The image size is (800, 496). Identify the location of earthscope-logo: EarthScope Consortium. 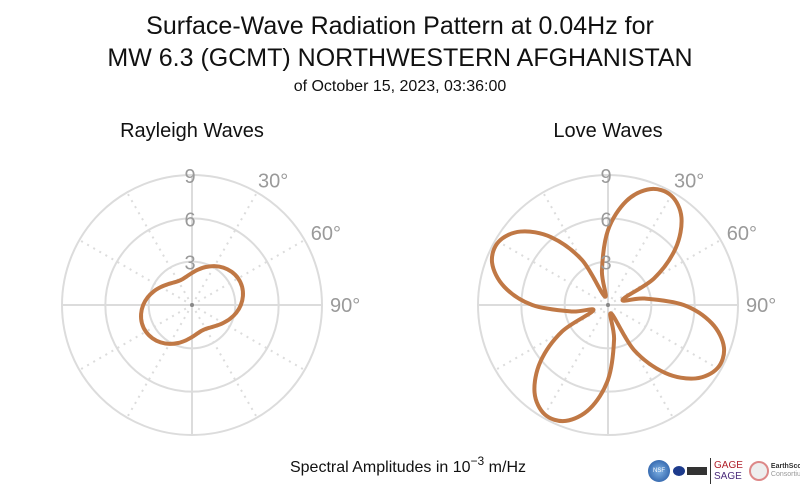
(785, 471).